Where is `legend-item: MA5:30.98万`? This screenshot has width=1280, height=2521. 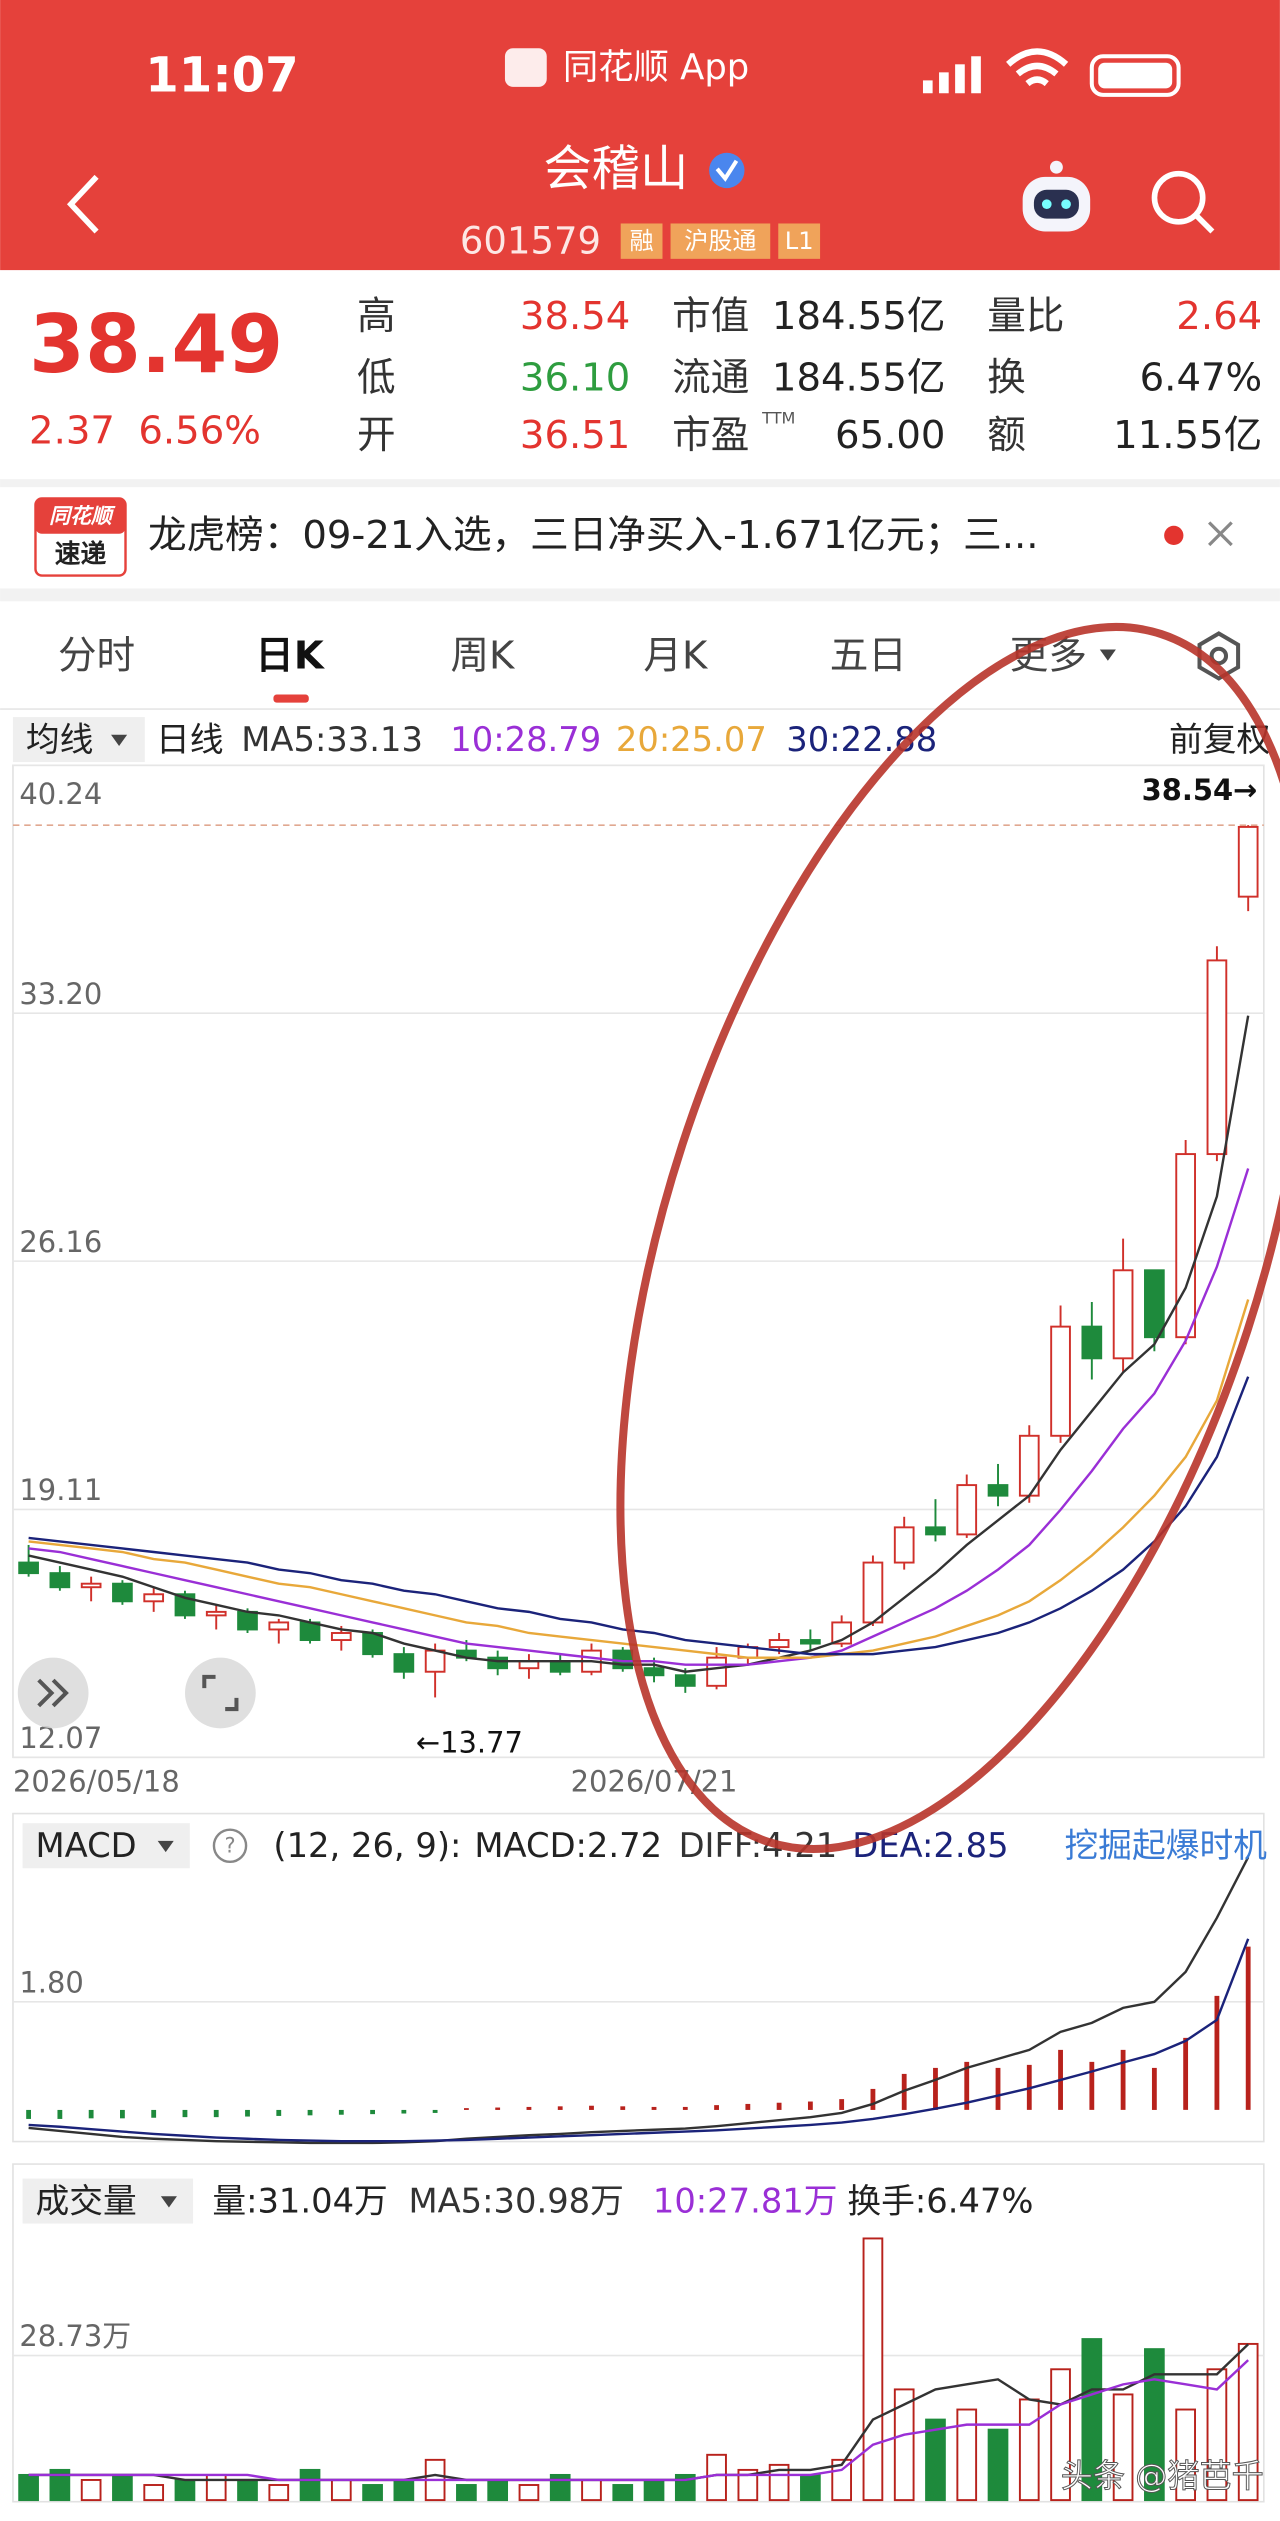
legend-item: MA5:30.98万 is located at coordinates (515, 2201).